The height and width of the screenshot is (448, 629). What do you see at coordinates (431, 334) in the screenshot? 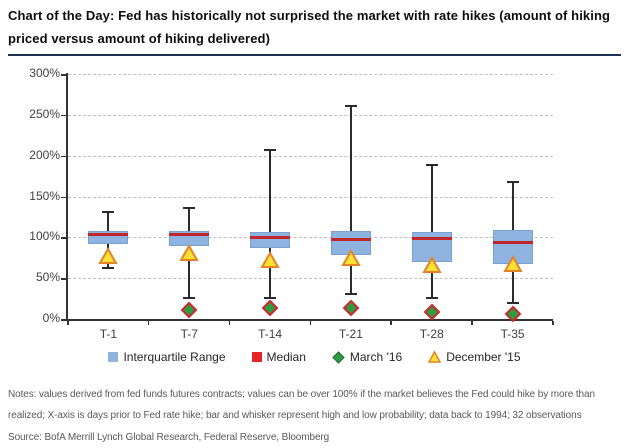
I see `x-tick-label: T-28` at bounding box center [431, 334].